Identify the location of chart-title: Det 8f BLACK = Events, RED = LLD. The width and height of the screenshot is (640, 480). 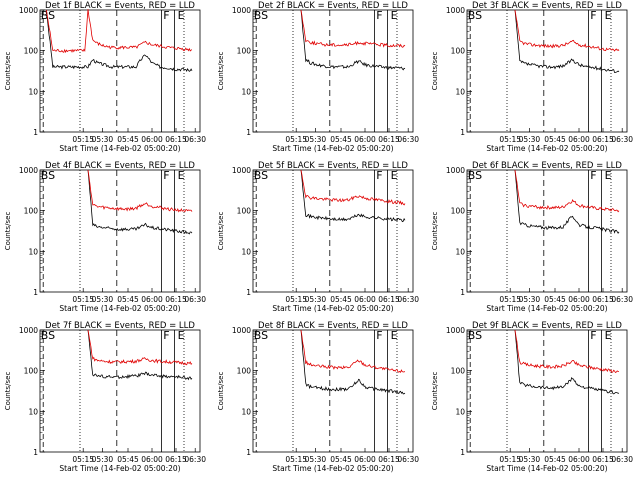
(333, 326).